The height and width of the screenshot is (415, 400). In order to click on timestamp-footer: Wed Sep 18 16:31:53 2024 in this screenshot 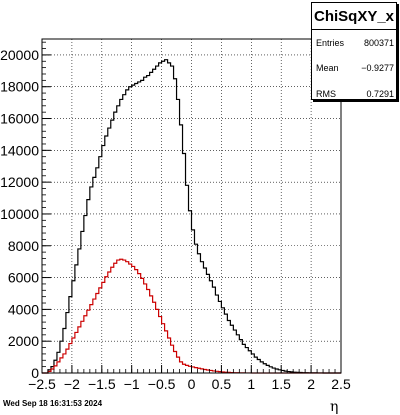, I will do `click(53, 403)`.